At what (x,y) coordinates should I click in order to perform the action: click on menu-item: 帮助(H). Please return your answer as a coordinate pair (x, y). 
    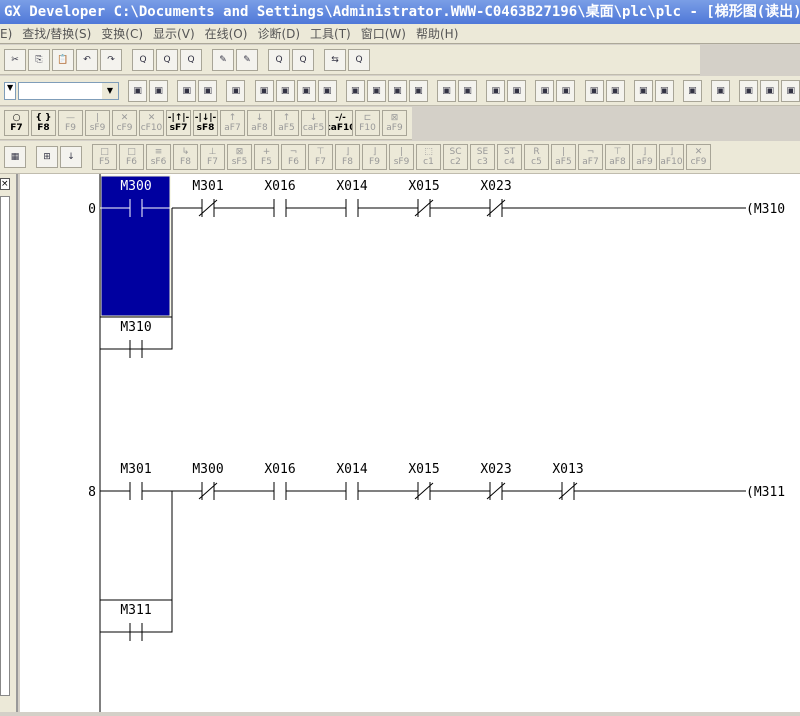
    Looking at the image, I should click on (437, 34).